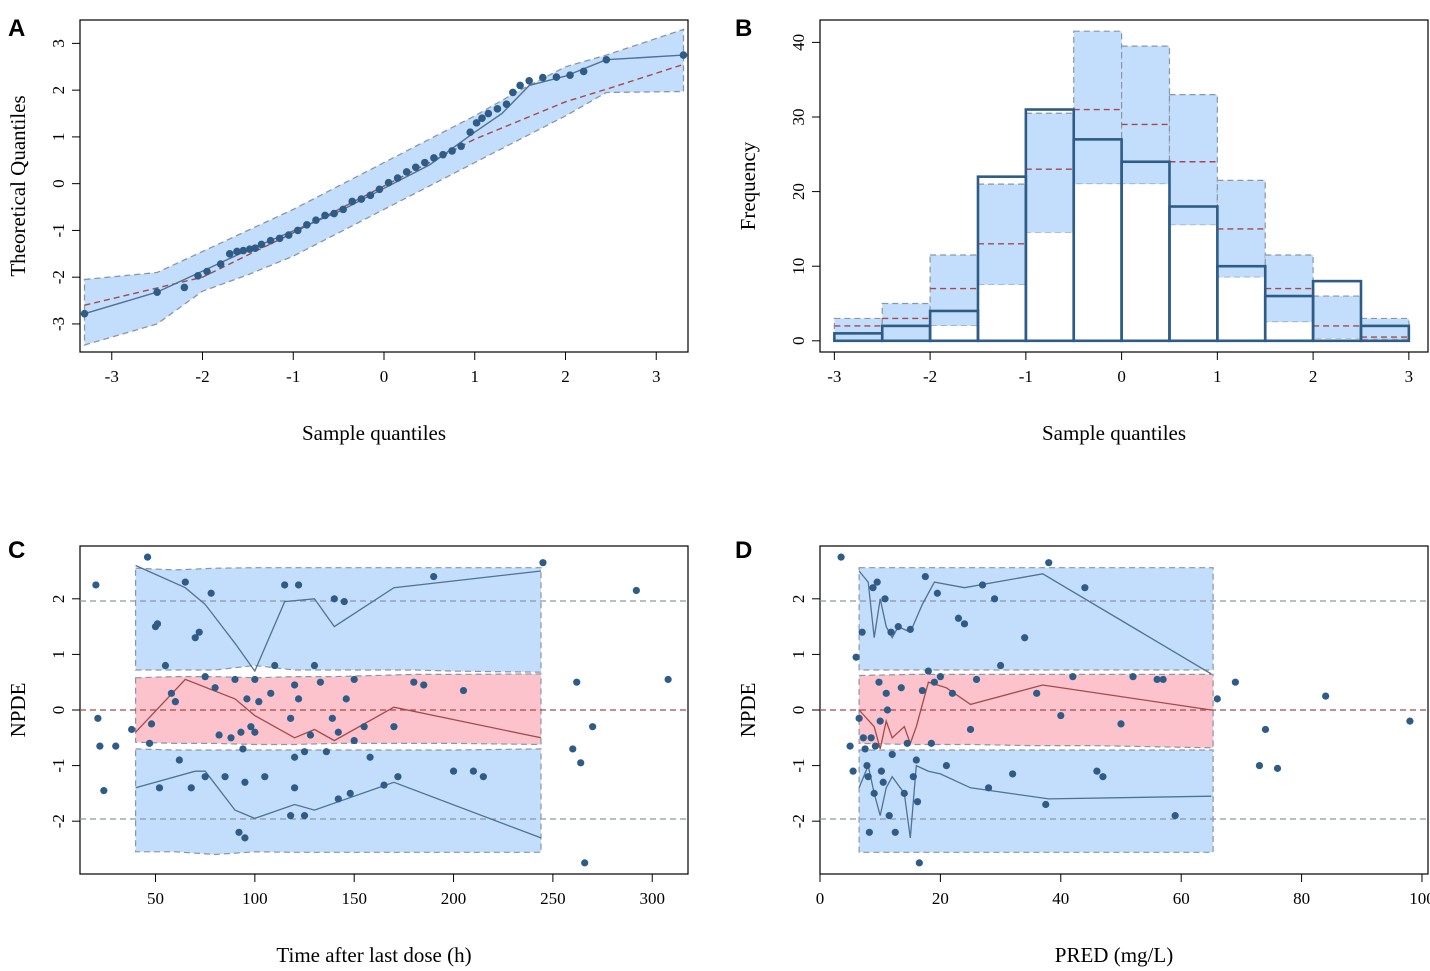 The height and width of the screenshot is (971, 1430). What do you see at coordinates (1123, 891) in the screenshot?
I see `x-axis: 0 20 40 60 80 100` at bounding box center [1123, 891].